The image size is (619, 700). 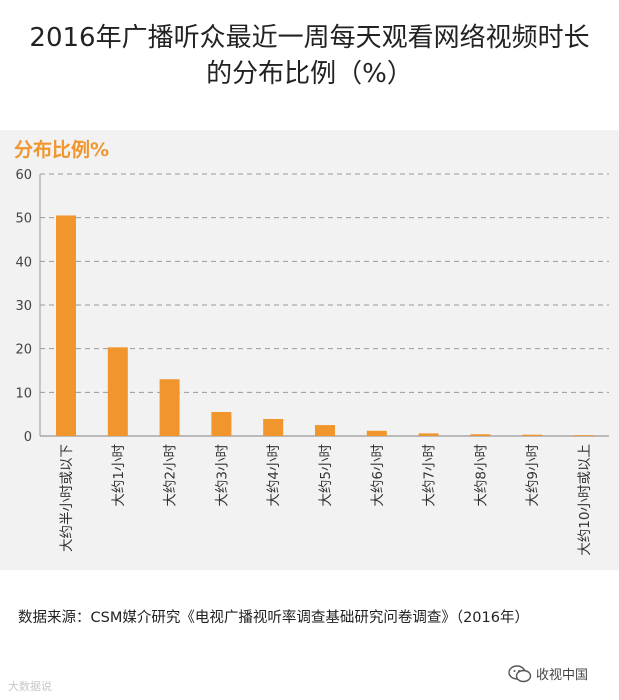 I want to click on watermark-right-text: 收视中国, so click(x=562, y=675).